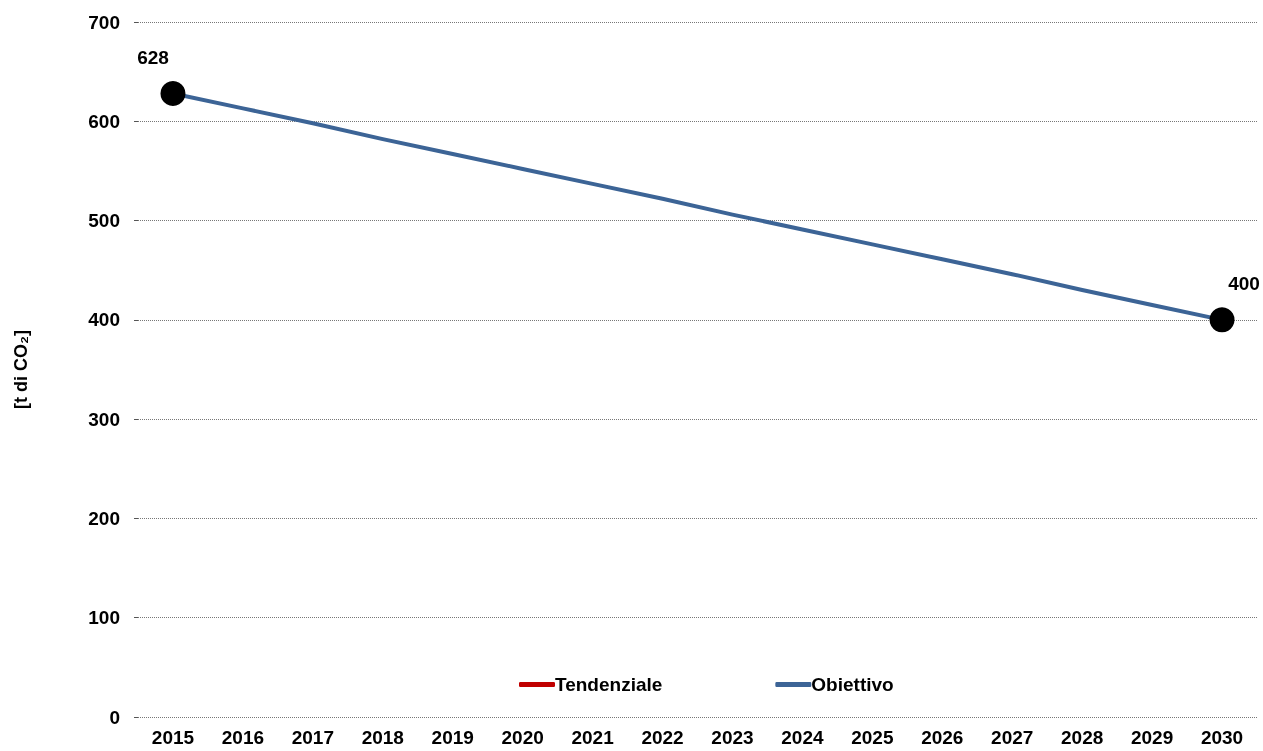 The height and width of the screenshot is (751, 1263). Describe the element at coordinates (382, 737) in the screenshot. I see `x-tick-label: 2018` at that location.